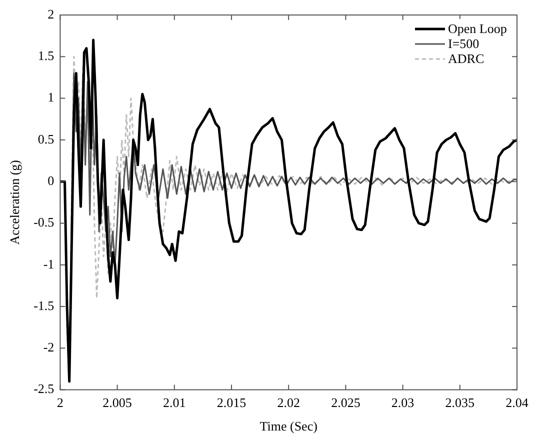 The height and width of the screenshot is (439, 535). Describe the element at coordinates (460, 402) in the screenshot. I see `x-tick-label: 2.035` at that location.